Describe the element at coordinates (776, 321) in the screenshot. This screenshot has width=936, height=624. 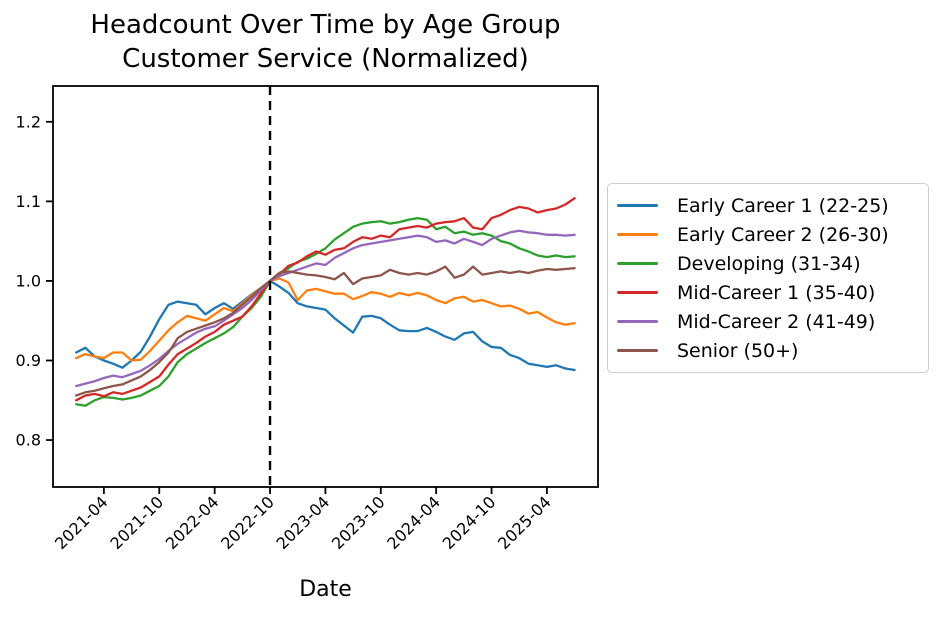
I see `legend-label: Mid-Career 2 (41-49)` at that location.